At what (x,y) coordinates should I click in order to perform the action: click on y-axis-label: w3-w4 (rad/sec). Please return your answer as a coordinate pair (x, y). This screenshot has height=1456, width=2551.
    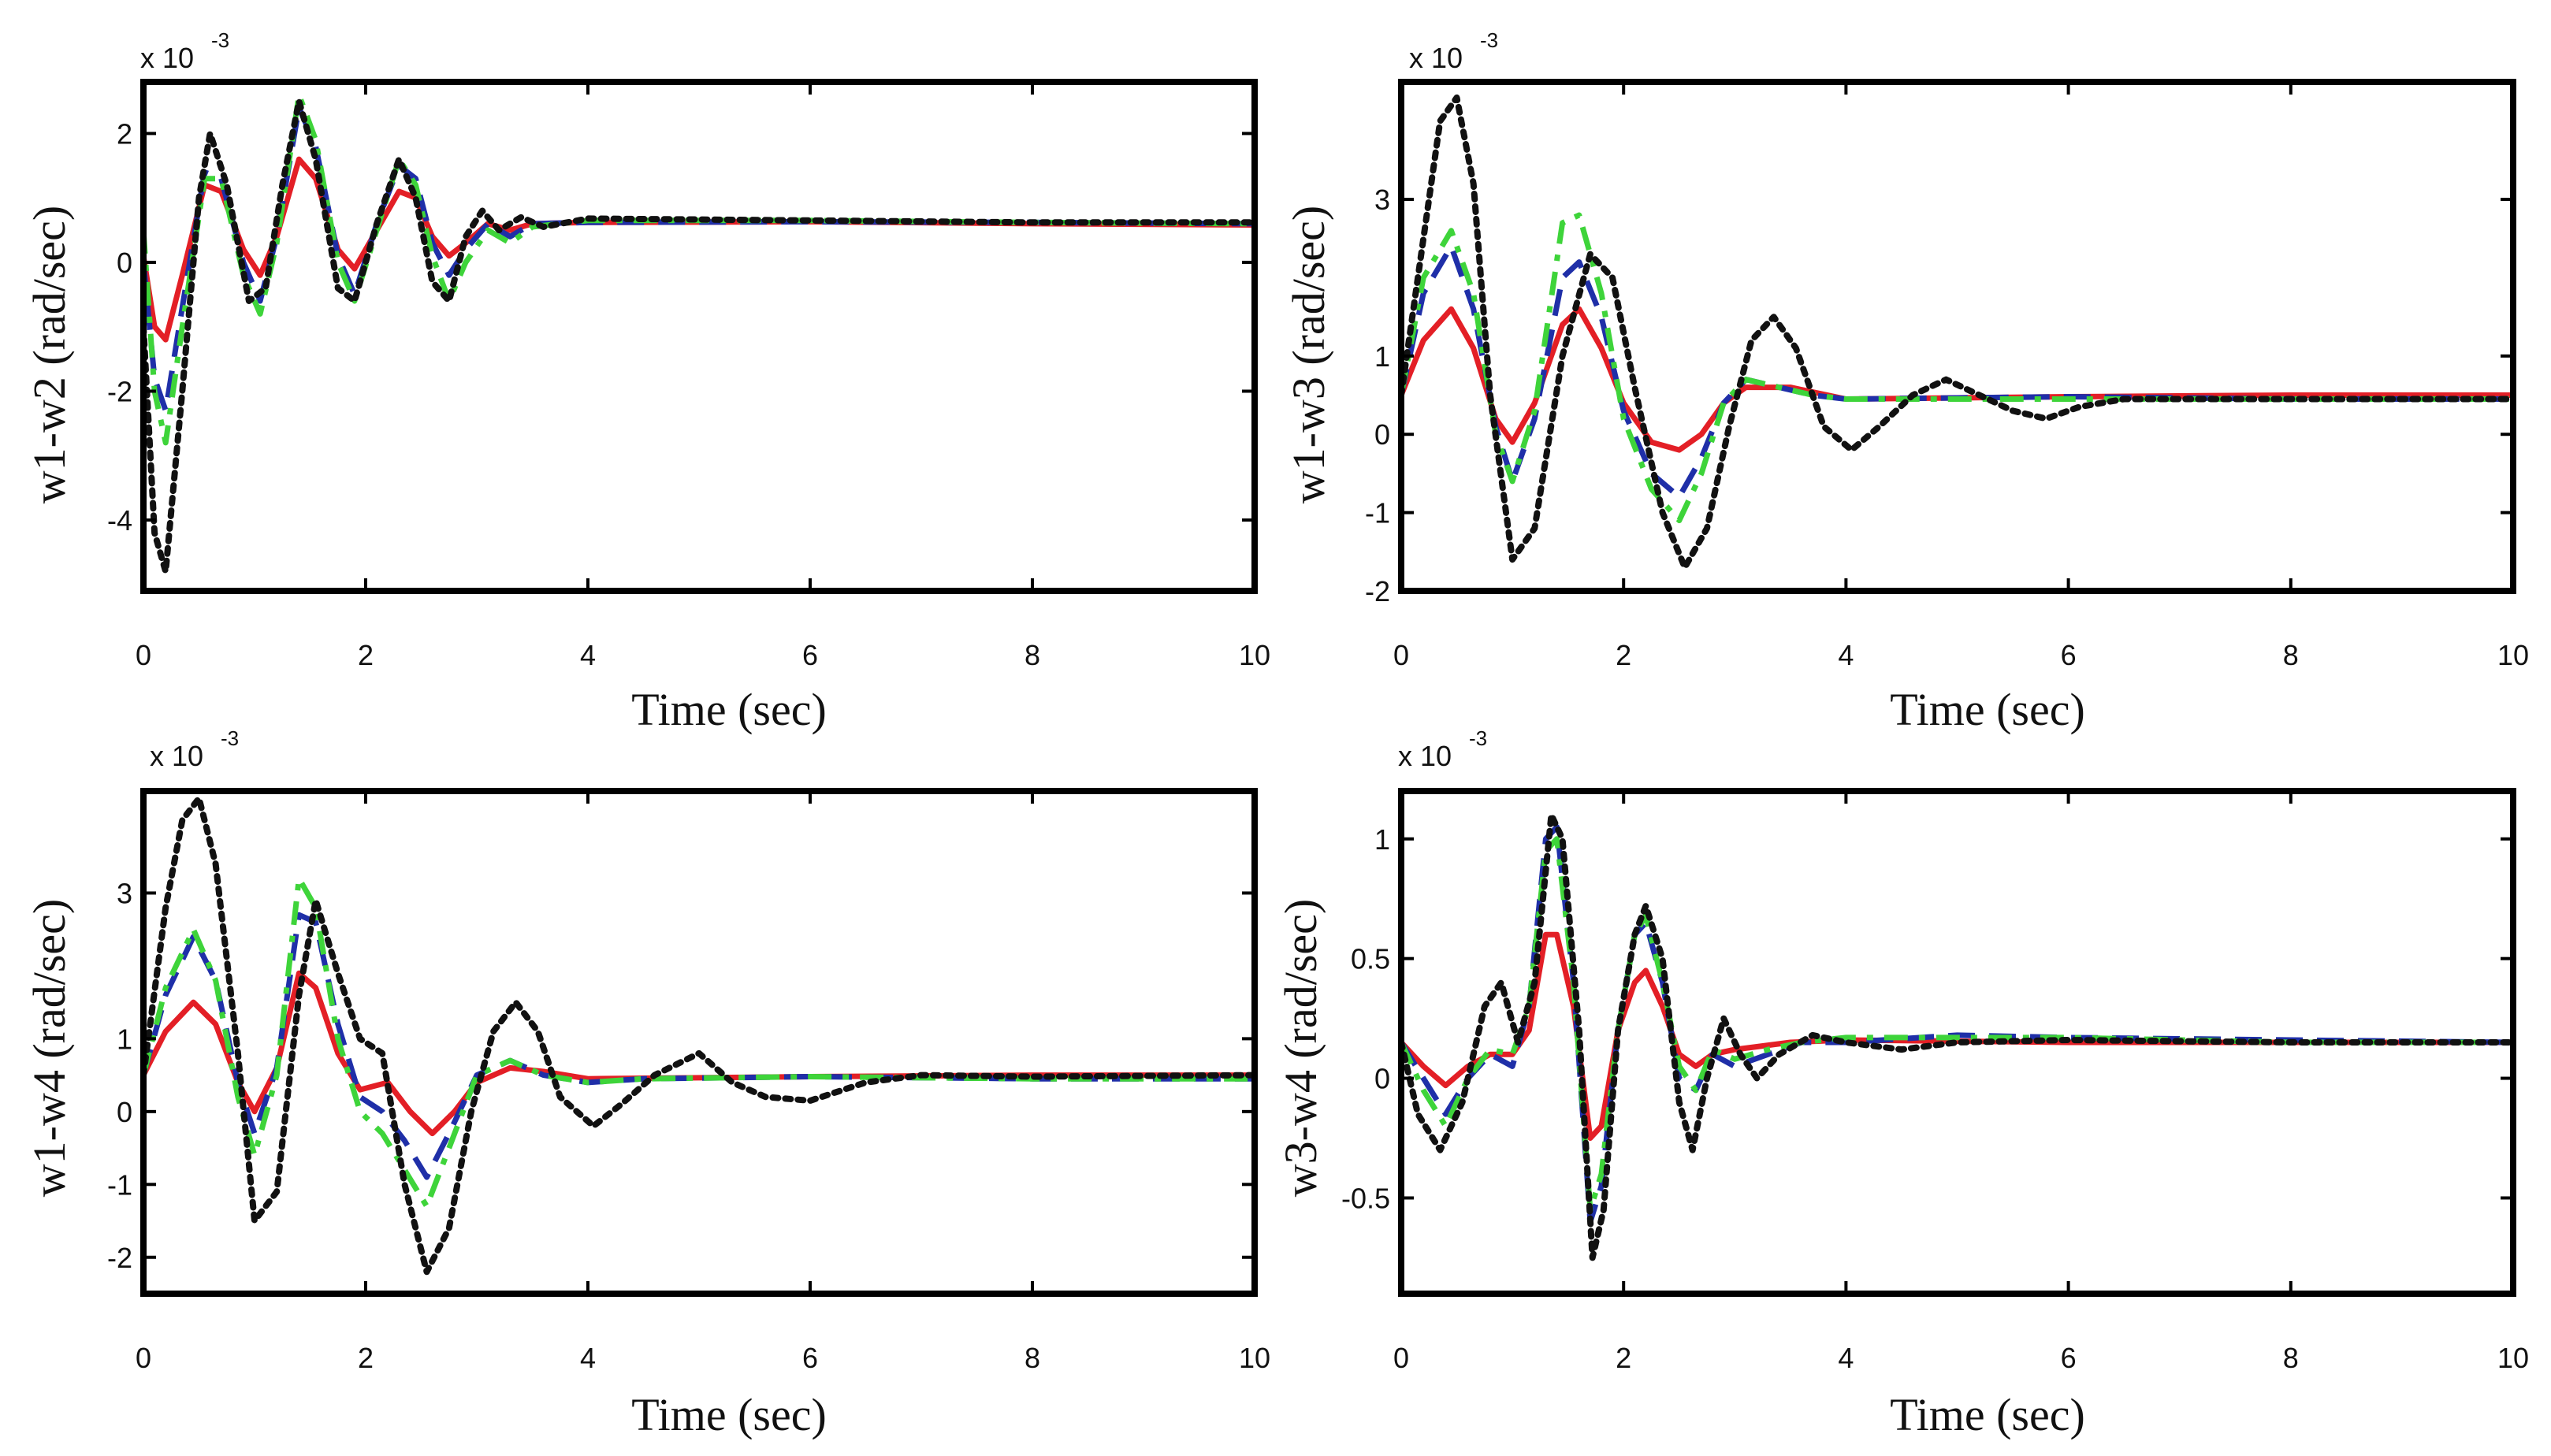
    Looking at the image, I should click on (1300, 1048).